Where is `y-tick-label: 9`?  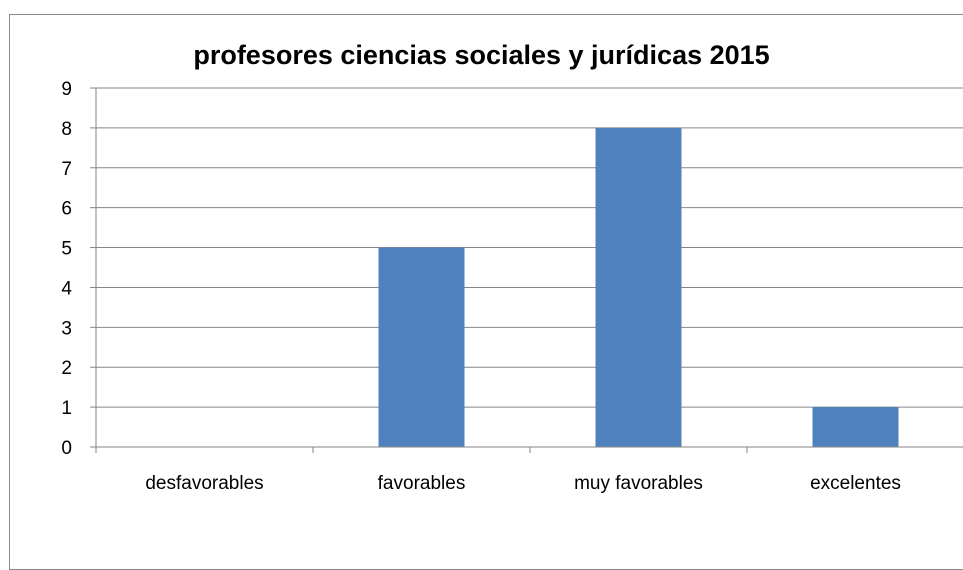
y-tick-label: 9 is located at coordinates (66, 89).